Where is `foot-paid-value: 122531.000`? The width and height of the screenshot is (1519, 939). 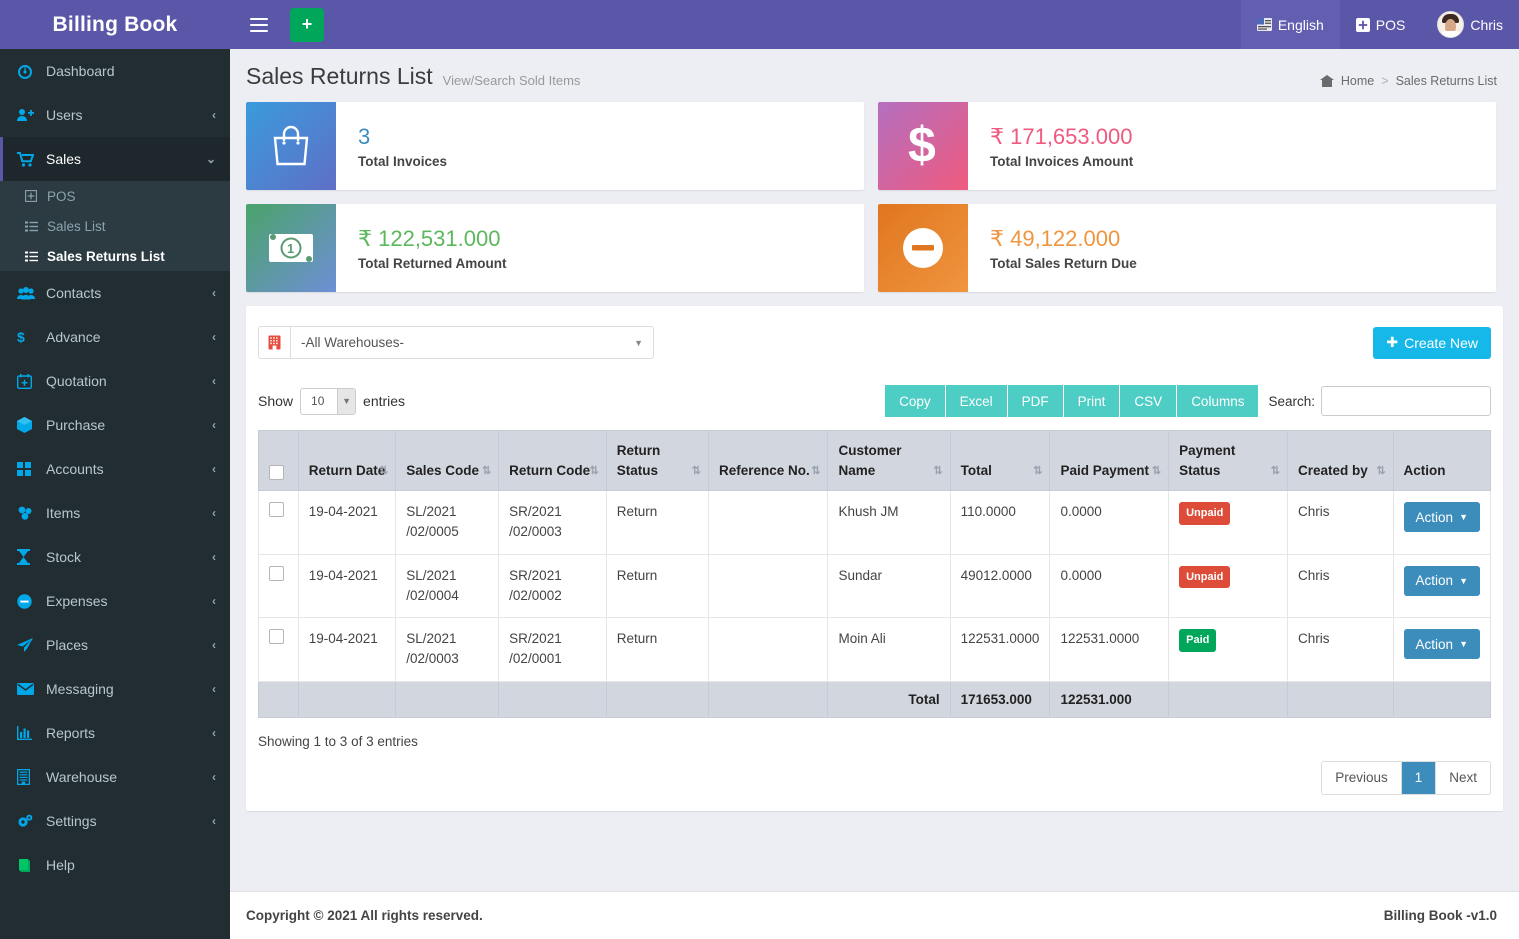
foot-paid-value: 122531.000 is located at coordinates (1109, 699).